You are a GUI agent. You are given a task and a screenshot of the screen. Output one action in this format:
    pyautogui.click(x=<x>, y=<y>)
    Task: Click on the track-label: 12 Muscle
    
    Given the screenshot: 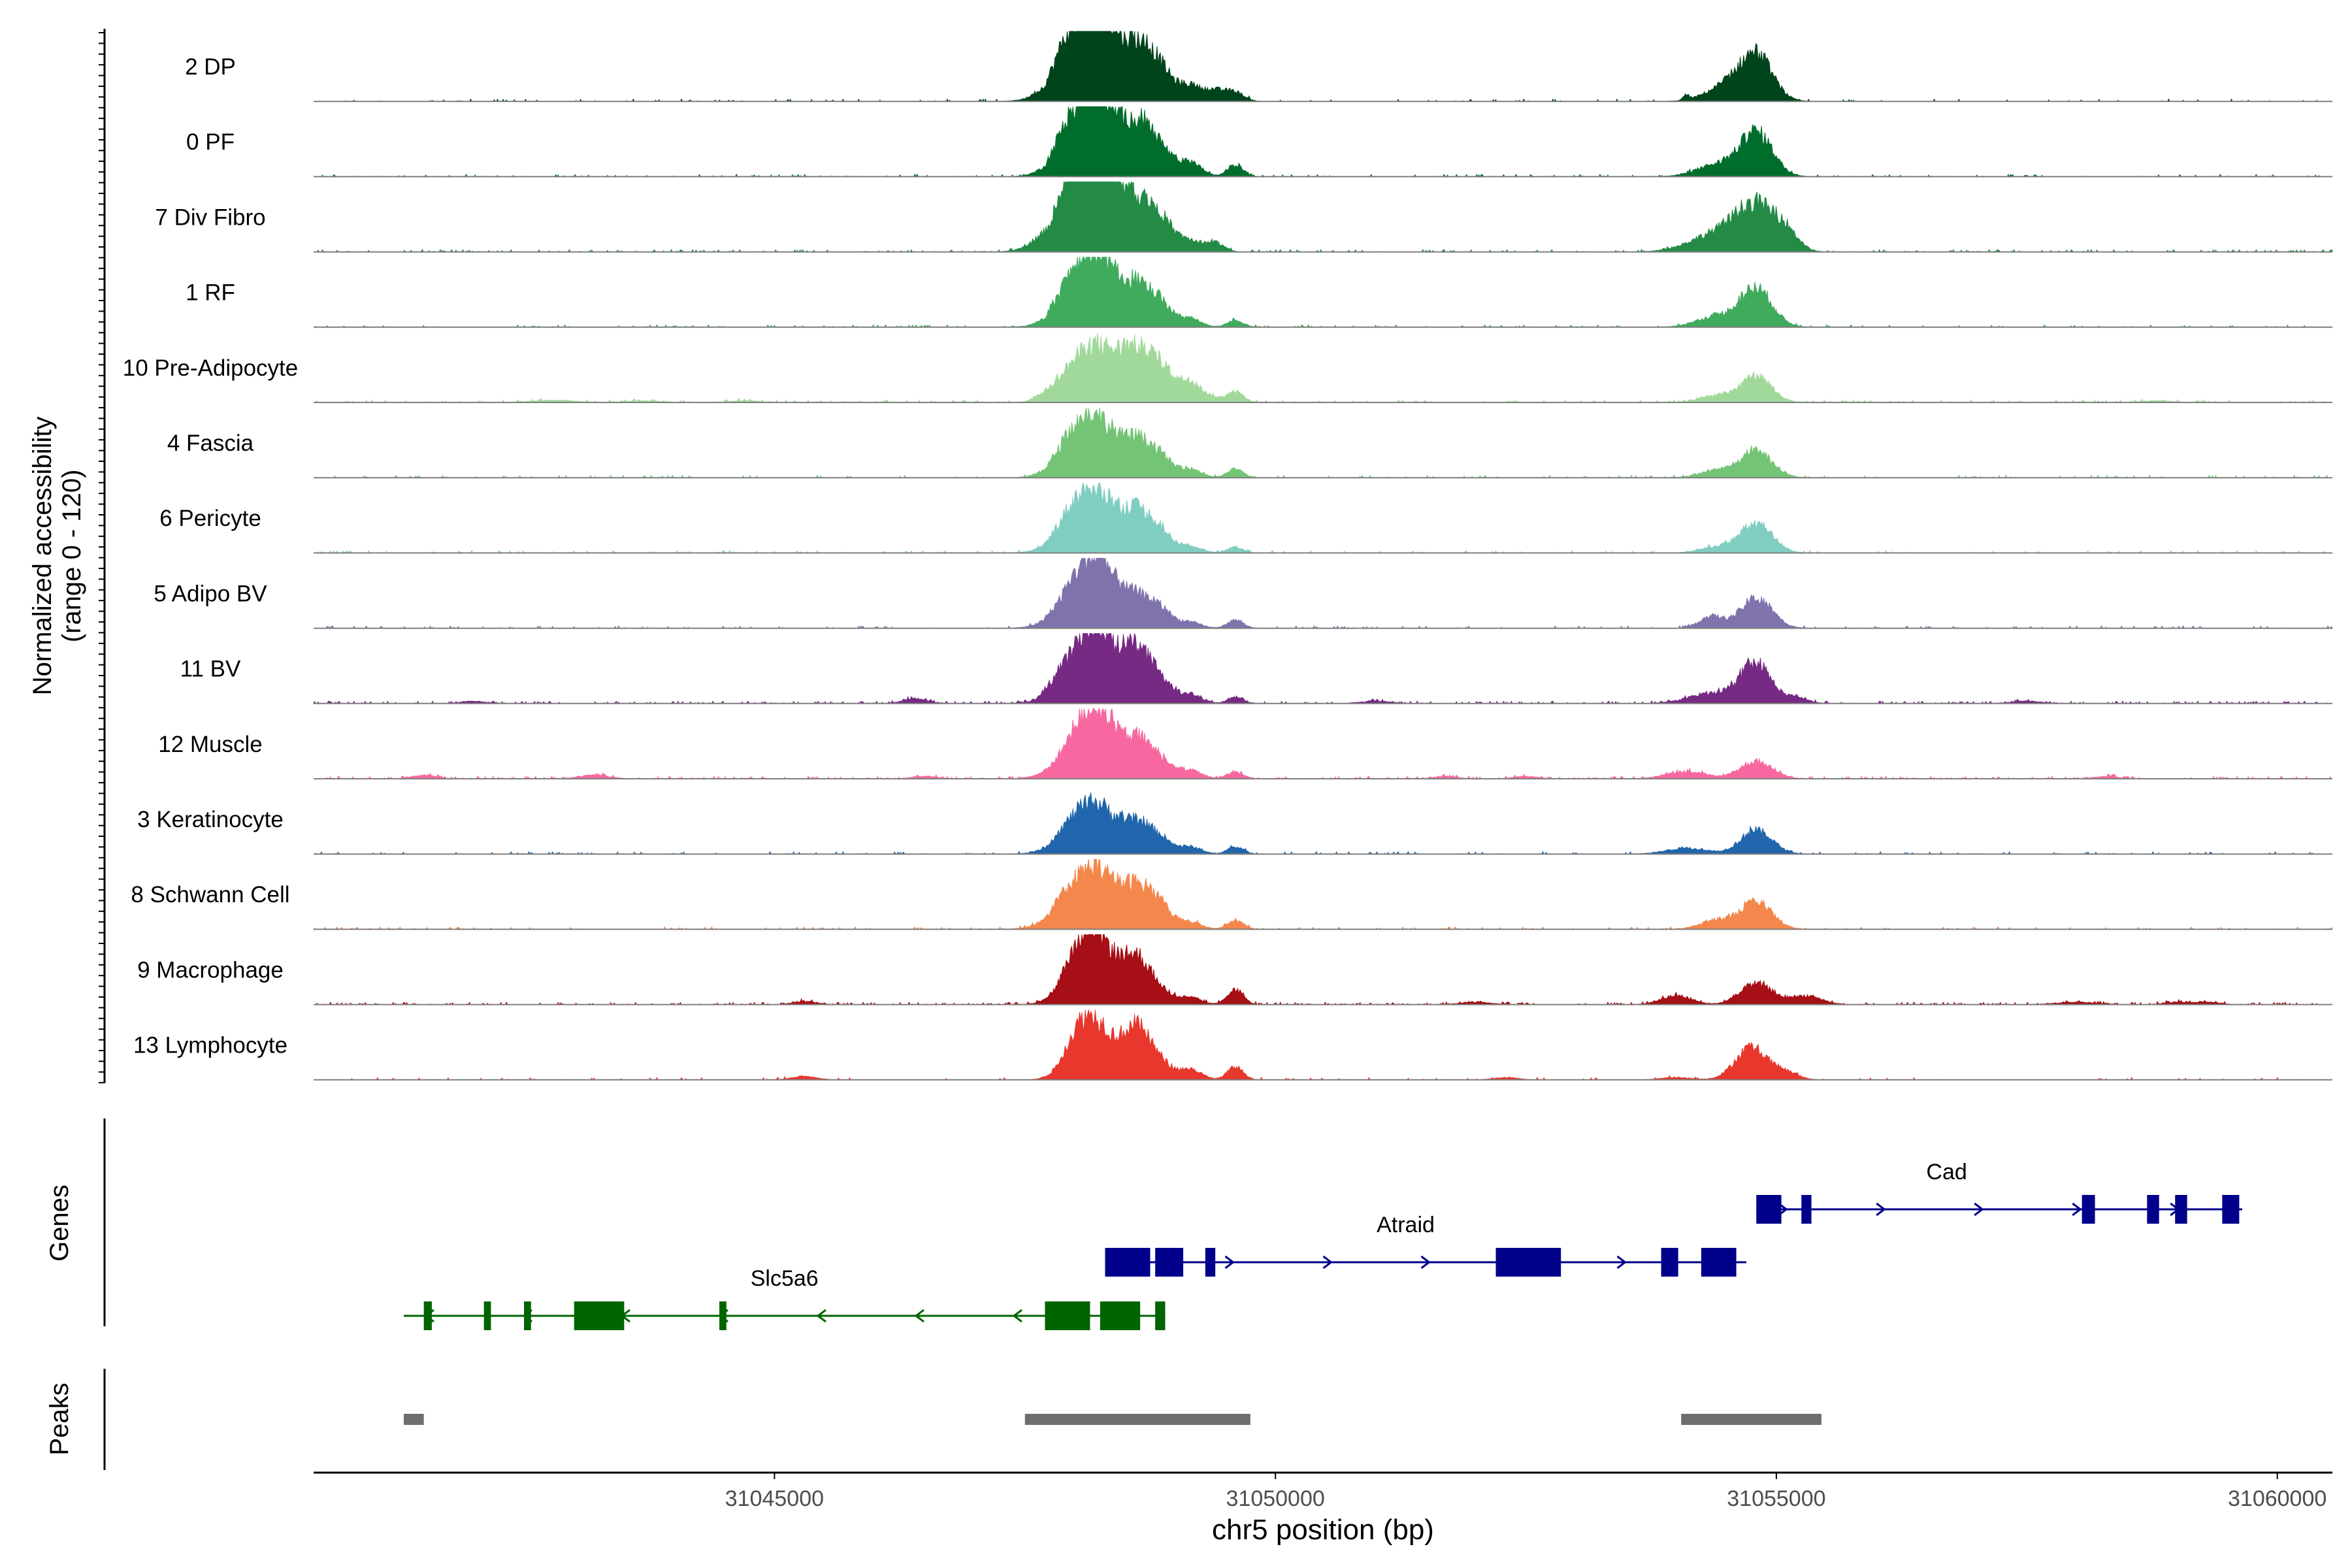 What is the action you would take?
    pyautogui.click(x=210, y=744)
    